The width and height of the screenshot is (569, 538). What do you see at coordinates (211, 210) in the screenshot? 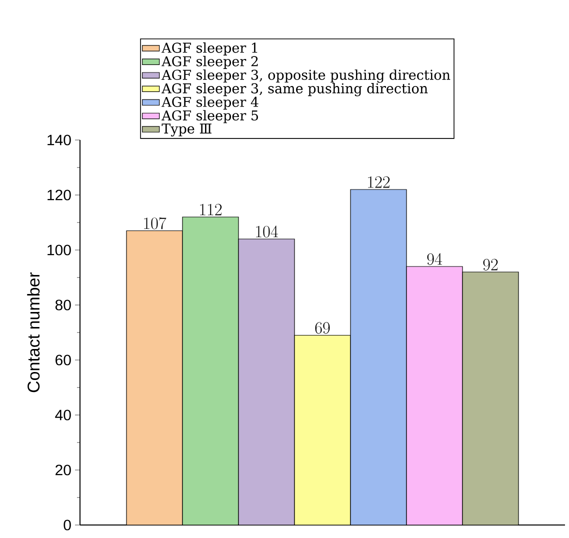
I see `data-label: 112` at bounding box center [211, 210].